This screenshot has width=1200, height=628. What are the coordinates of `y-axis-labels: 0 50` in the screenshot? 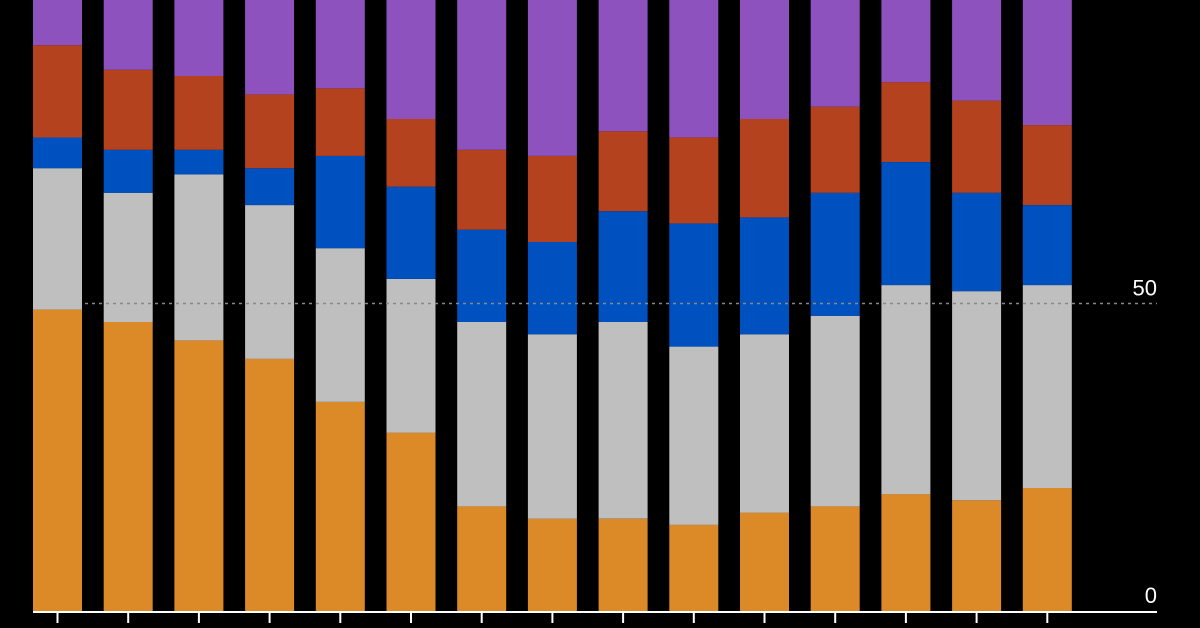 It's located at (1145, 442).